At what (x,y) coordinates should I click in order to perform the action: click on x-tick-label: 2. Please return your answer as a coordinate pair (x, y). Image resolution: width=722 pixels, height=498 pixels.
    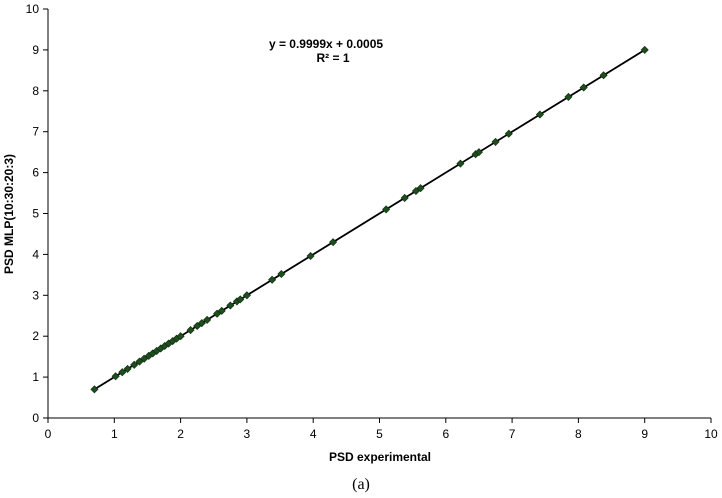
    Looking at the image, I should click on (180, 434).